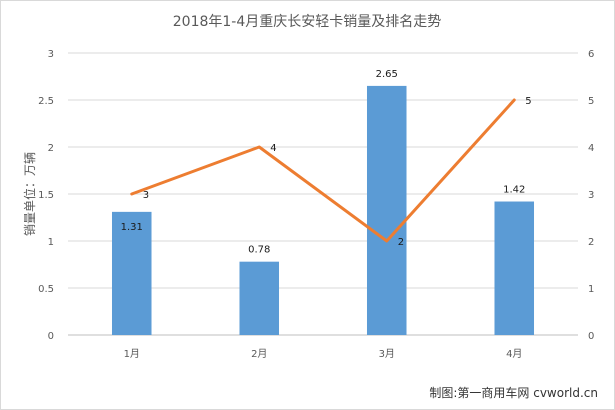 The height and width of the screenshot is (410, 615). I want to click on chart-title: 2018年1-4月重庆长安轻卡销量及排名走势, so click(307, 22).